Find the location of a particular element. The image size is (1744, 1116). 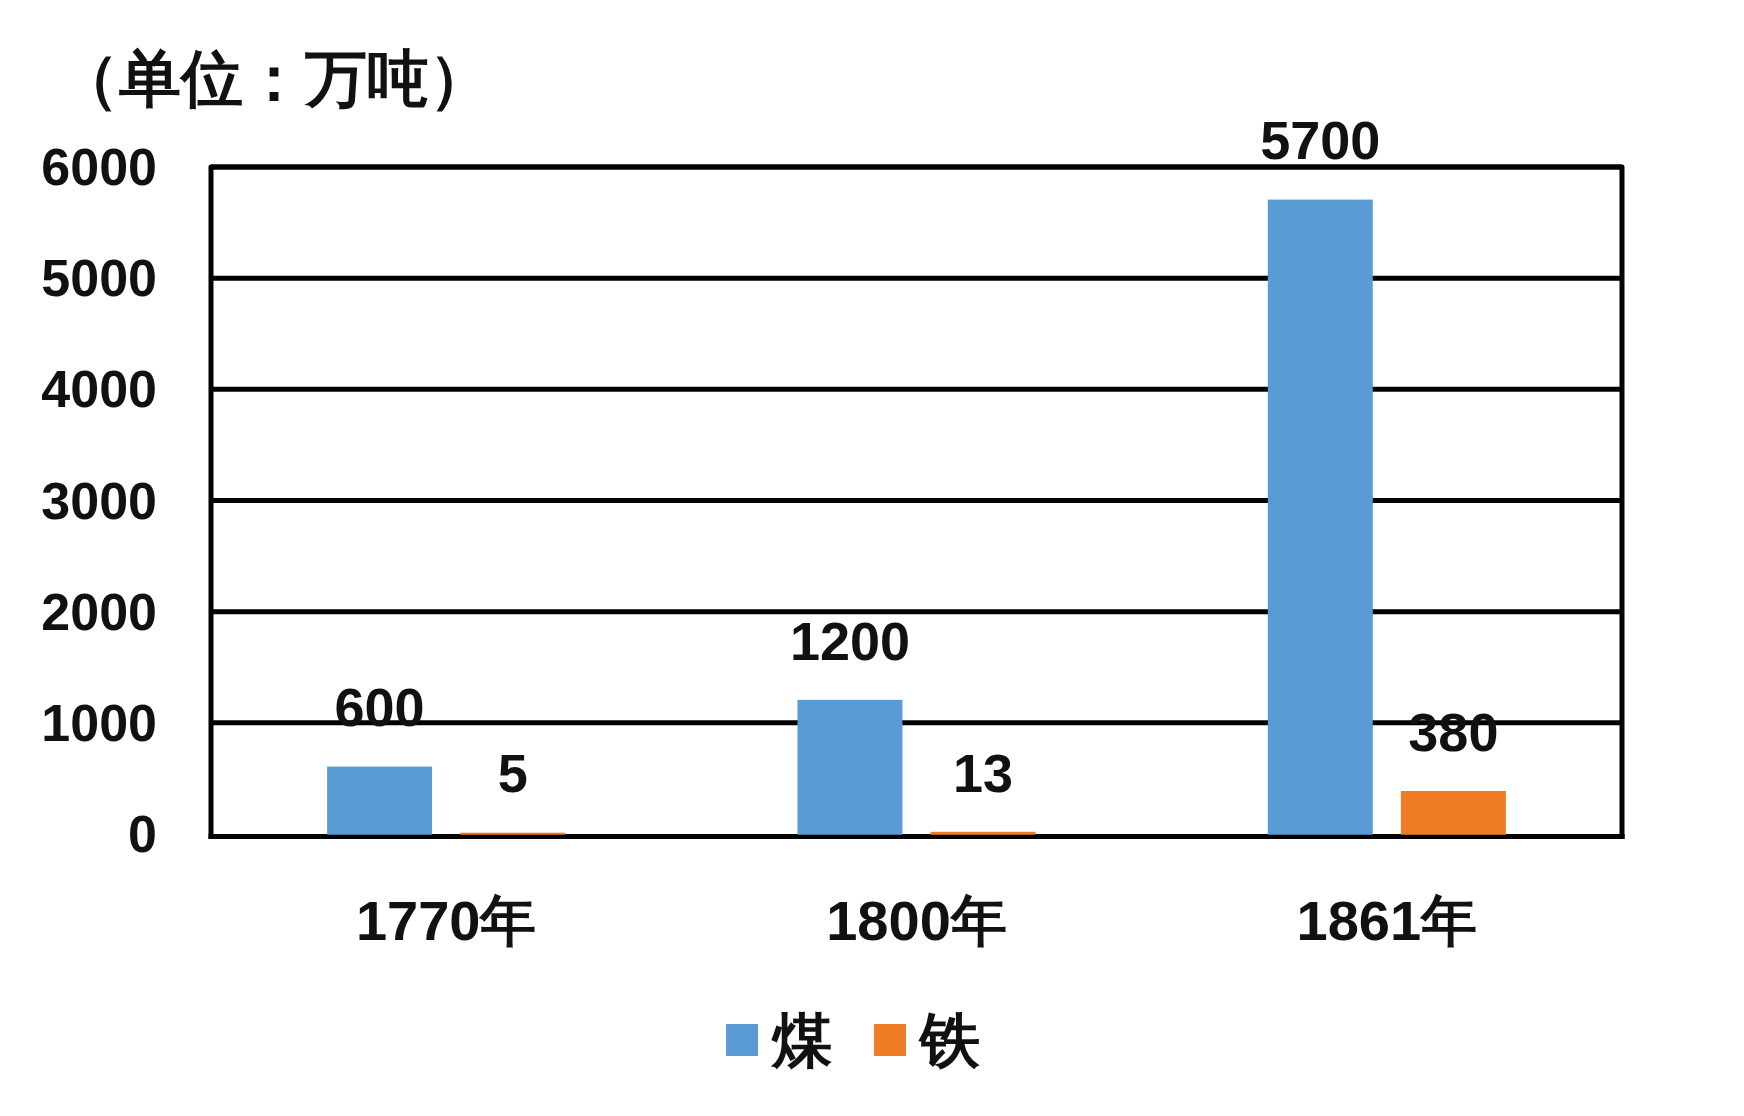

ylabel: （单位：万吨） is located at coordinates (274, 78).